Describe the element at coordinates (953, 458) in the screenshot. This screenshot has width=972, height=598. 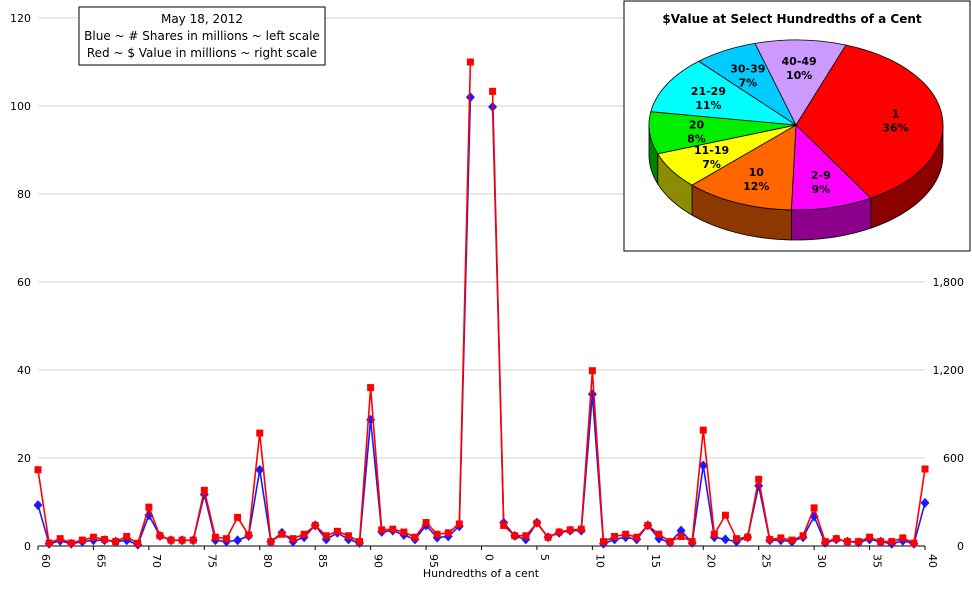
I see `right-tick-label: 600` at that location.